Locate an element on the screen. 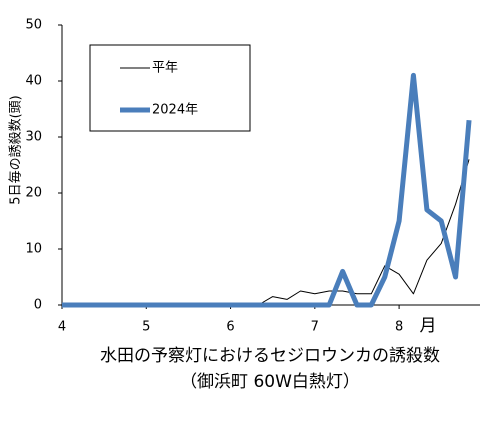 Image resolution: width=490 pixels, height=429 pixels. y-tick-label: 20 is located at coordinates (33, 193).